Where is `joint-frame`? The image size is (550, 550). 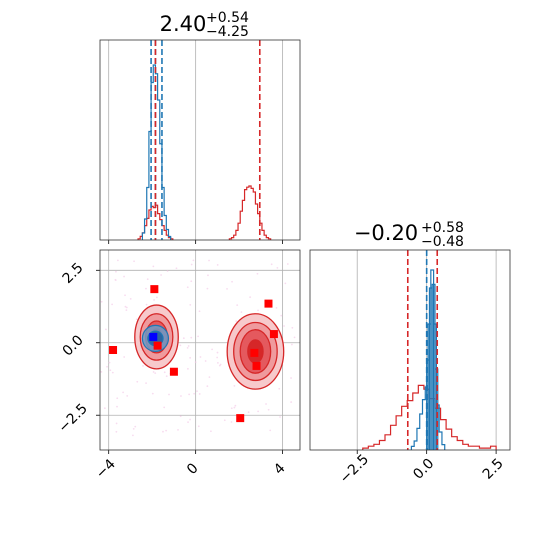
joint-frame is located at coordinates (200, 350).